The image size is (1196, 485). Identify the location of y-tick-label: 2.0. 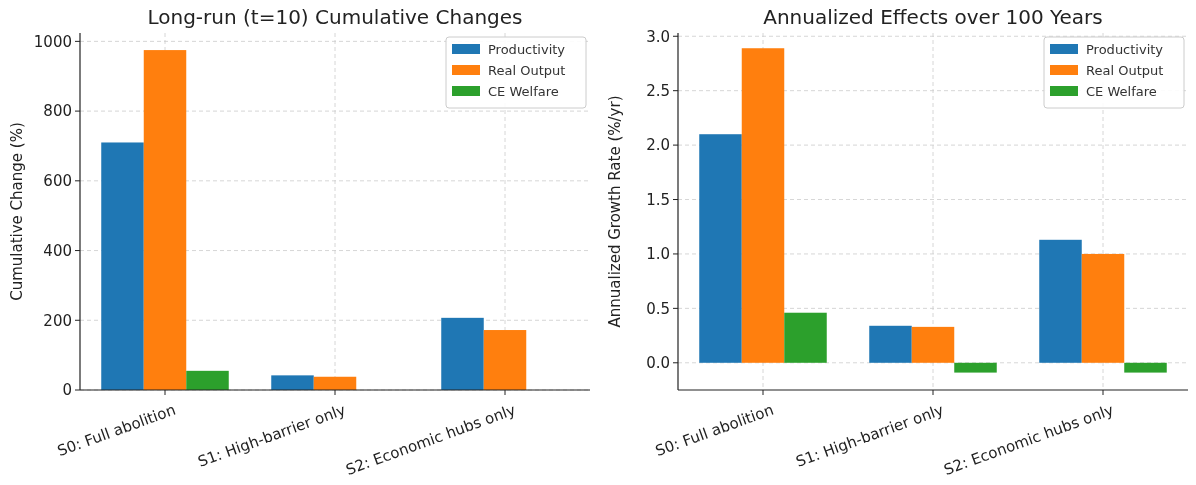
(658, 145).